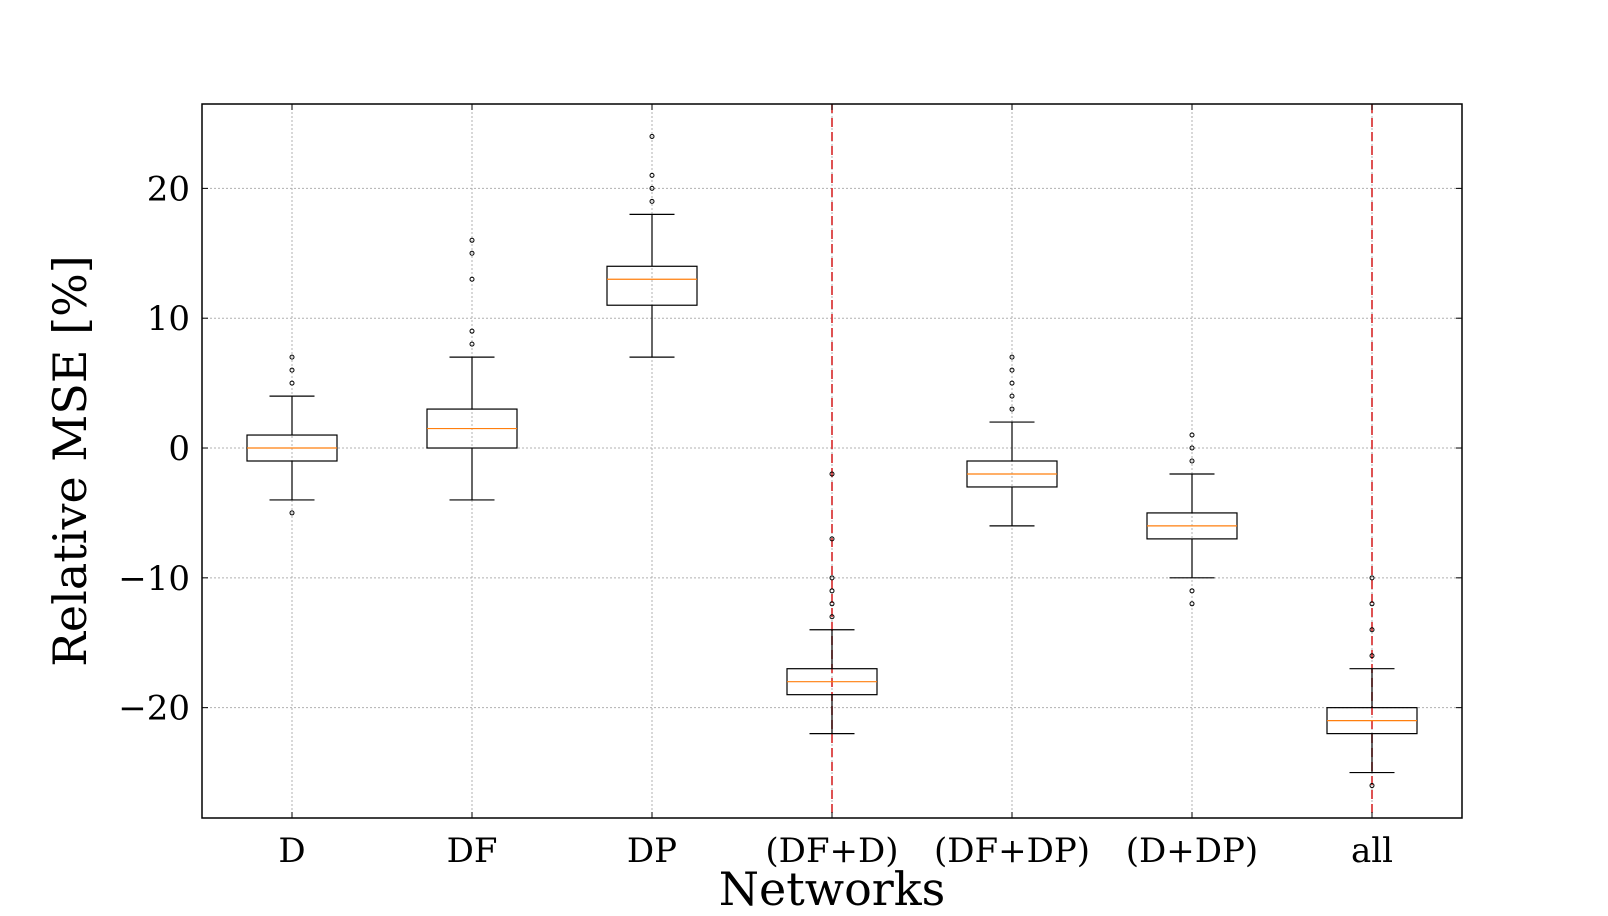  I want to click on x-axis-title: Networks, so click(832, 889).